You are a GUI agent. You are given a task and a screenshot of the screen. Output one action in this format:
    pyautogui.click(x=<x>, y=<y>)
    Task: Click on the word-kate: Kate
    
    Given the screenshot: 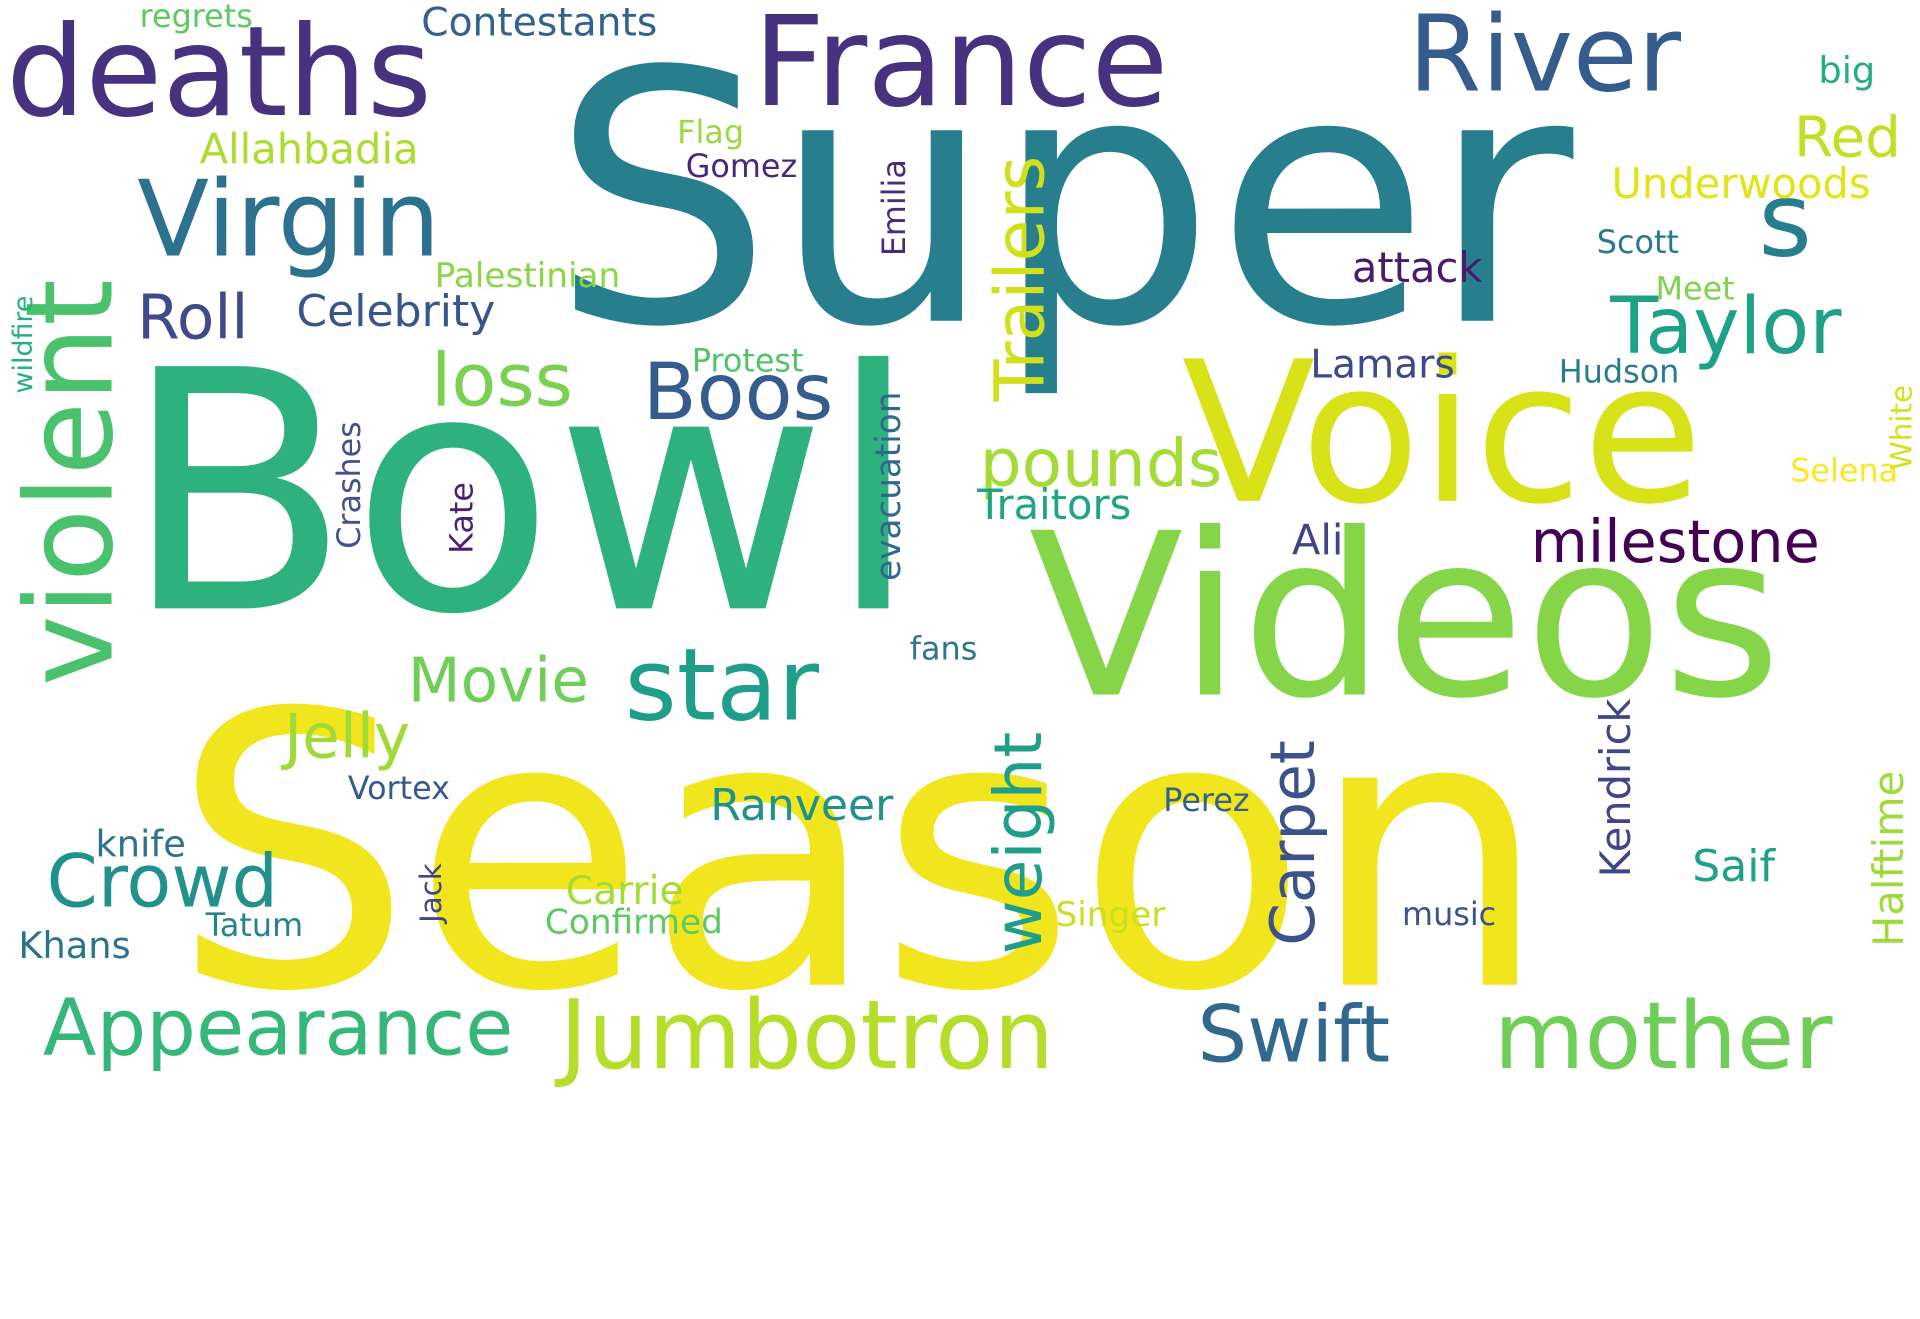 What is the action you would take?
    pyautogui.click(x=463, y=518)
    